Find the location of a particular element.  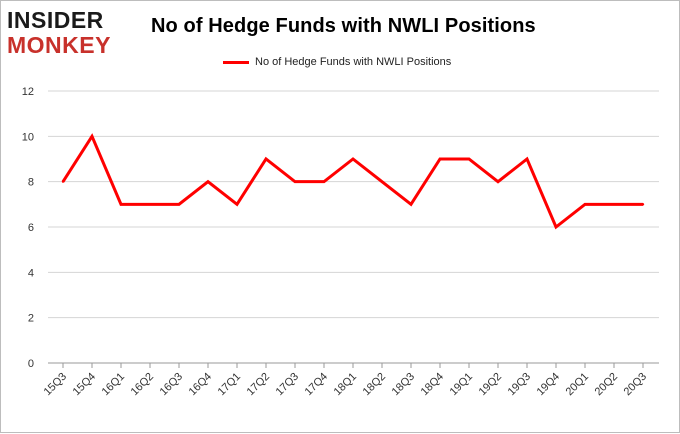

x-tick-label: 16Q3 is located at coordinates (172, 385).